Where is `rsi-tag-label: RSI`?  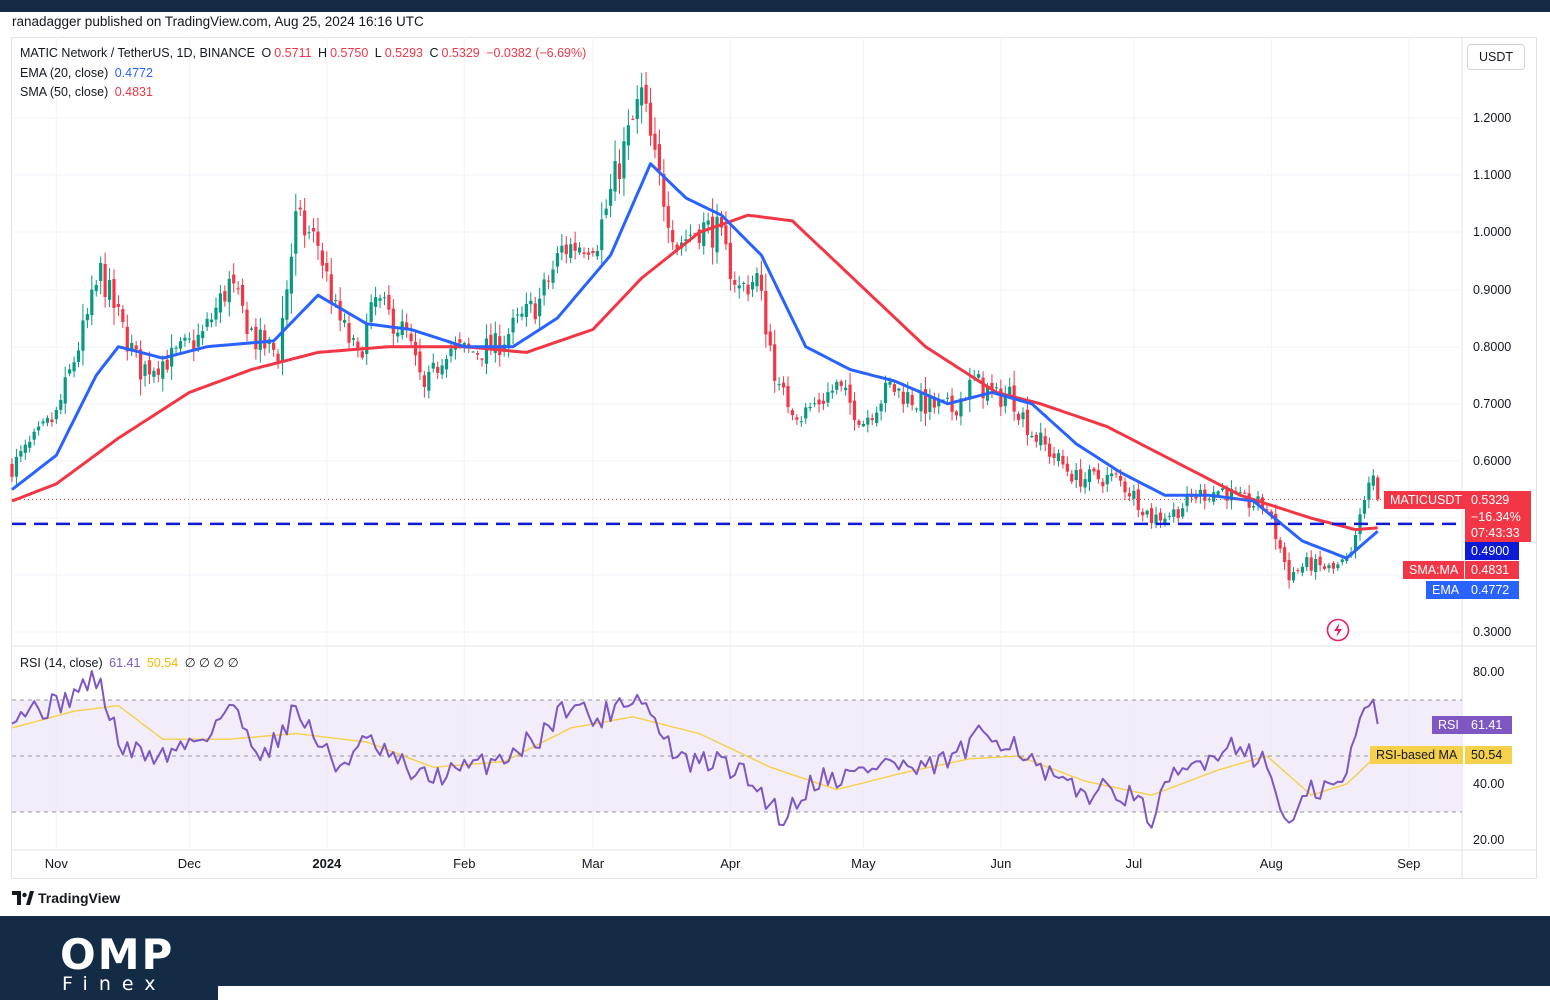
rsi-tag-label: RSI is located at coordinates (1448, 725).